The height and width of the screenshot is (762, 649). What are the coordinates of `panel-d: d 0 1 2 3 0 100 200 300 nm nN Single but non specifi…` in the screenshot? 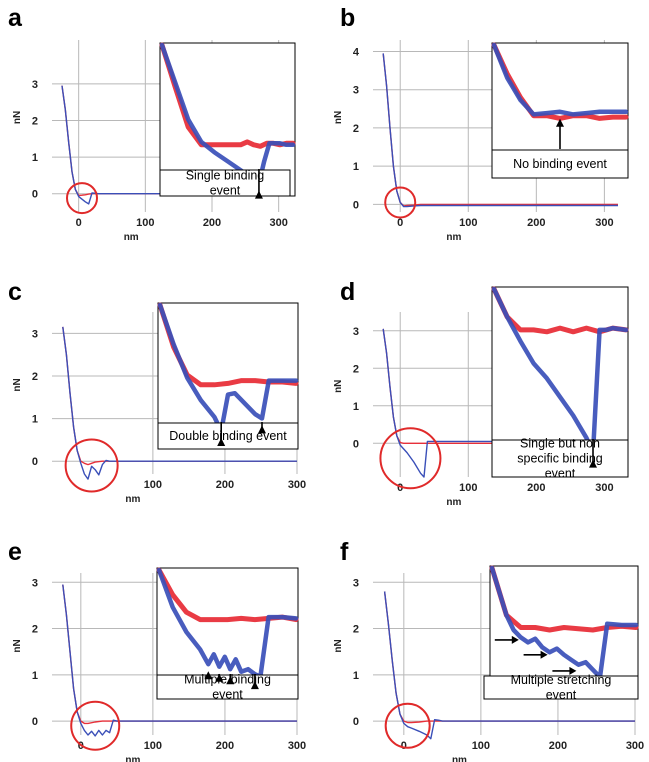 It's located at (481, 393).